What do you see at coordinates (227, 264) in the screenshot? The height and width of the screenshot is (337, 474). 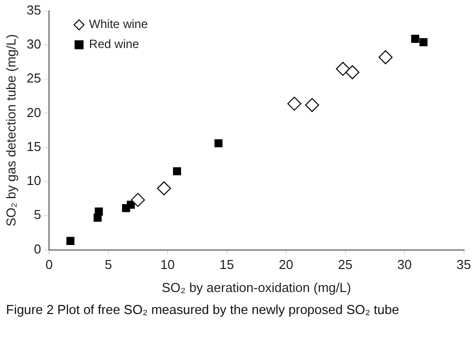 I see `x-tick-label: 15` at bounding box center [227, 264].